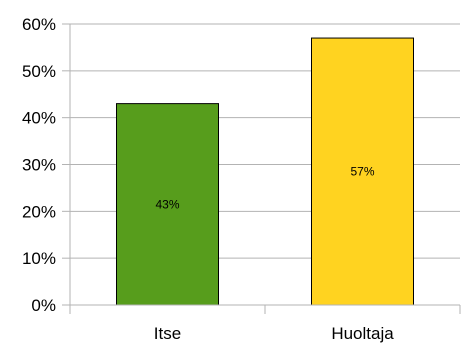 The image size is (470, 344). I want to click on y-tick-label: 30%, so click(39, 165).